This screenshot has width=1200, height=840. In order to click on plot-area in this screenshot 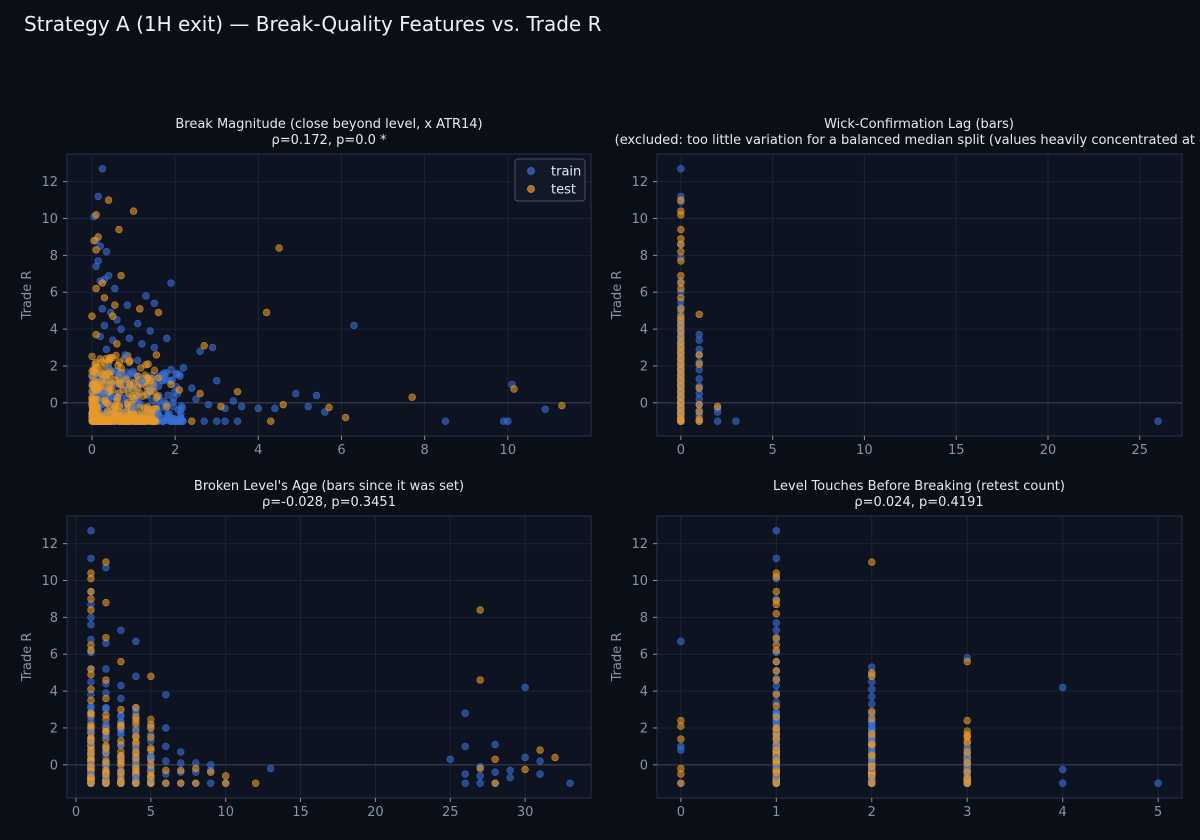, I will do `click(919, 657)`.